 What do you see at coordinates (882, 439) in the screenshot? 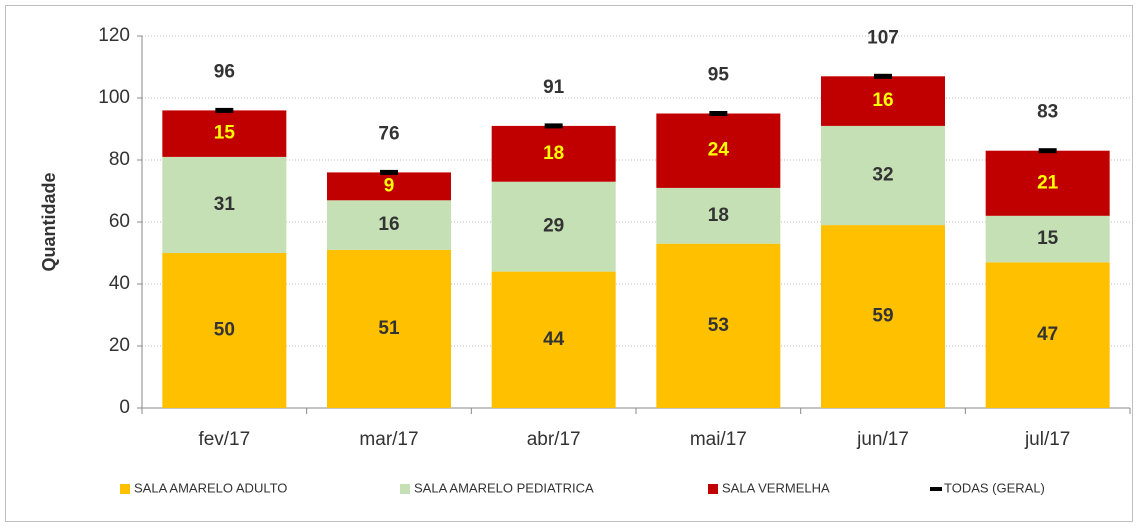
I see `x-tick-label: jun/17` at bounding box center [882, 439].